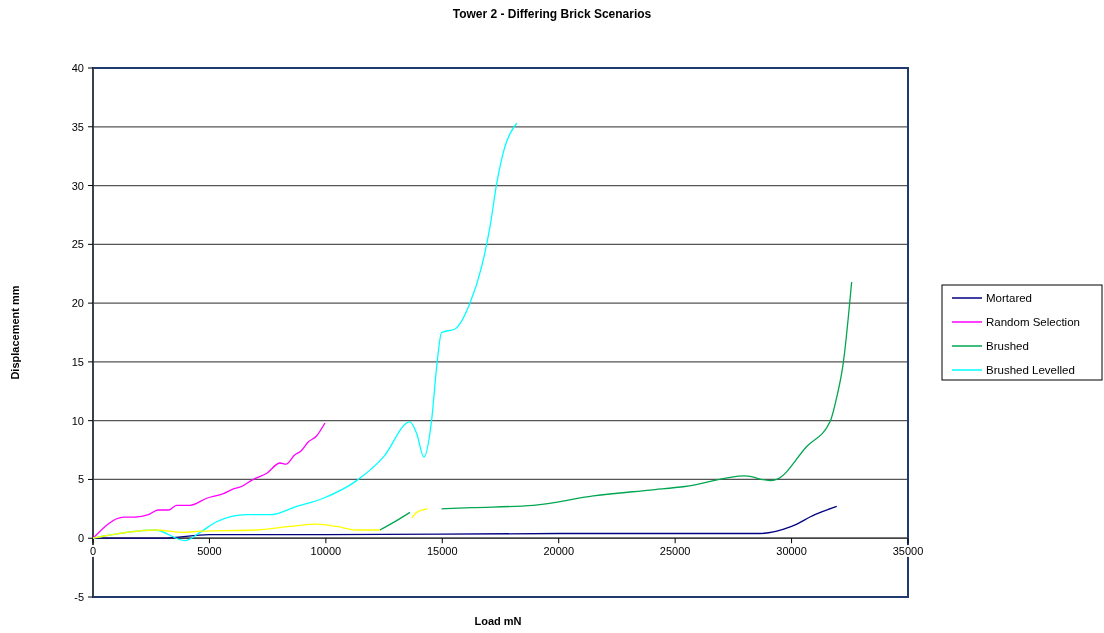 The image size is (1104, 633). What do you see at coordinates (209, 551) in the screenshot?
I see `x-tick-label: 5000` at bounding box center [209, 551].